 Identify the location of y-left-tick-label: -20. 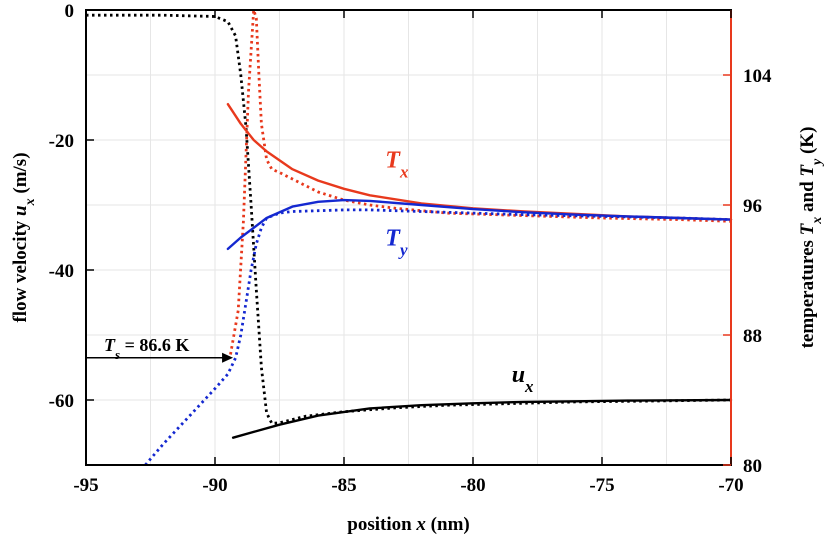
(61, 141).